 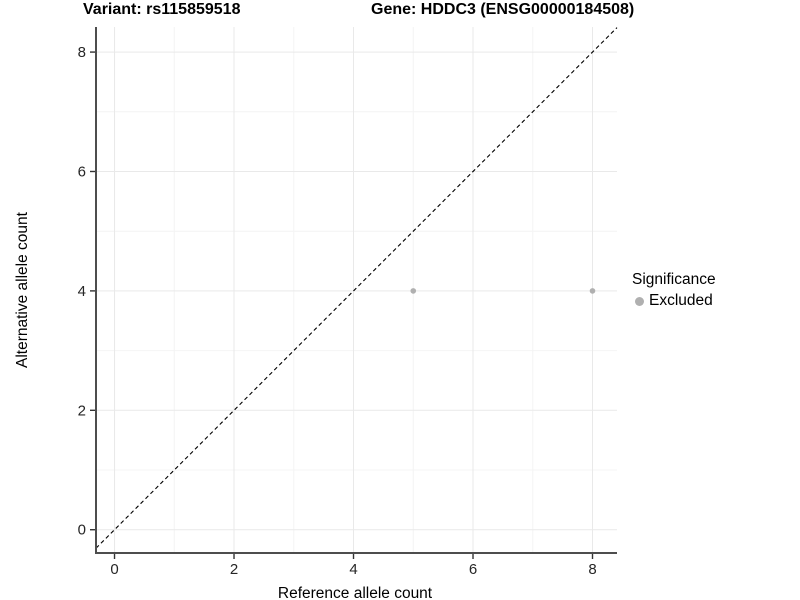 What do you see at coordinates (503, 9) in the screenshot?
I see `plot-title-gene: Gene: HDDC3 (ENSG00000184508)` at bounding box center [503, 9].